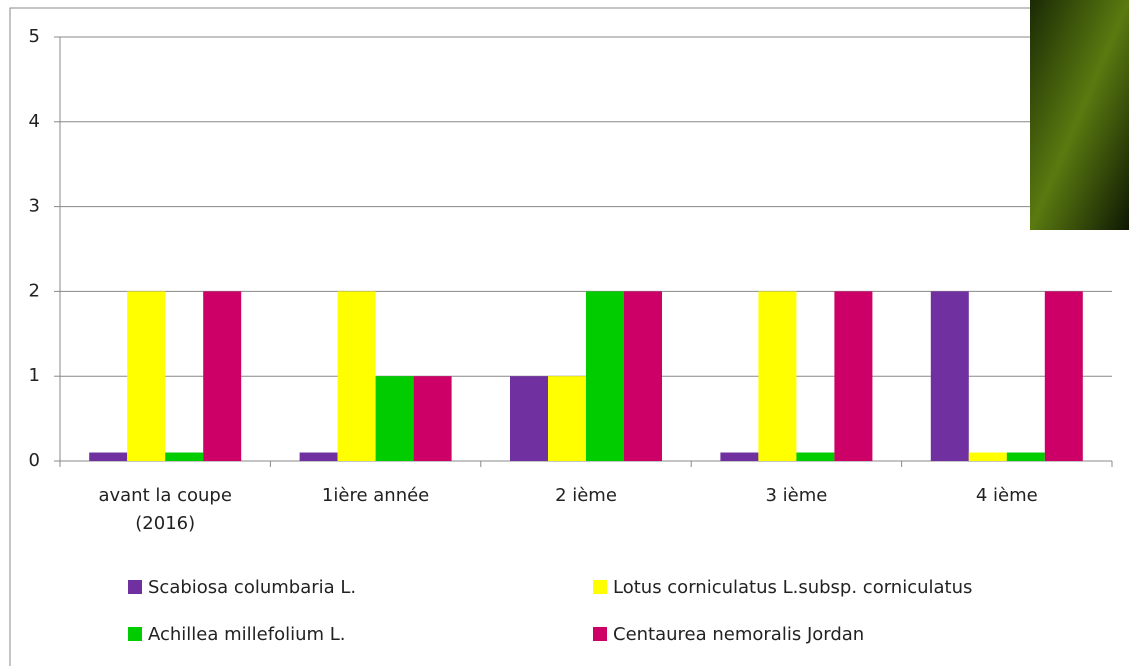  I want to click on legend-item: Scabiosa columbaria L., so click(242, 587).